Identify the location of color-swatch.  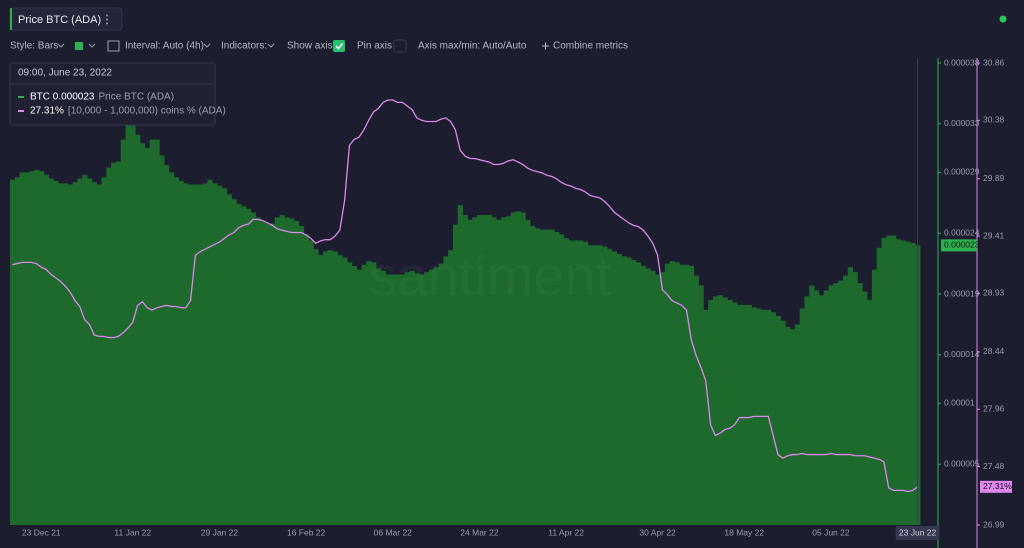
(79, 46).